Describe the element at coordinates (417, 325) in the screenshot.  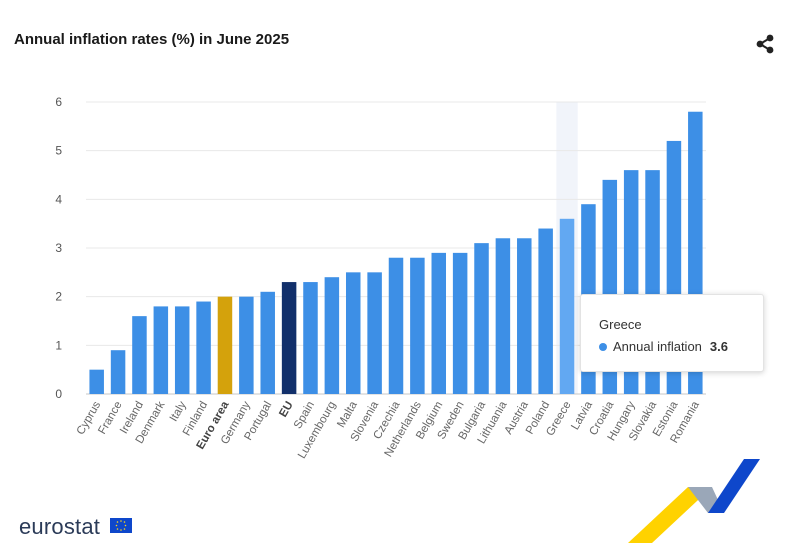
I see `bar-netherlands` at that location.